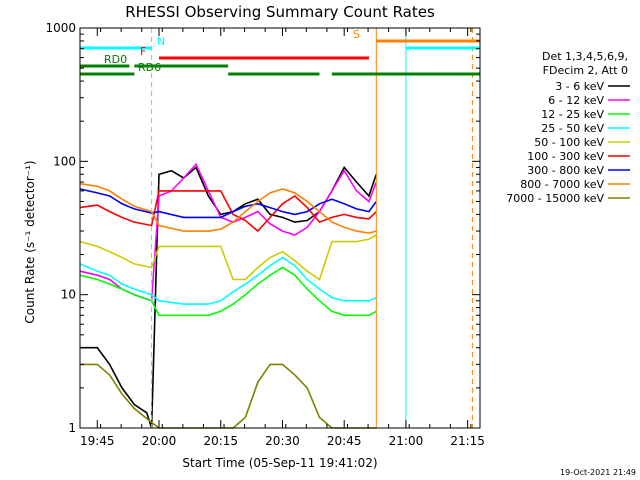  Describe the element at coordinates (555, 198) in the screenshot. I see `legend-entry-label-8: 7000 - 15000 keV` at that location.